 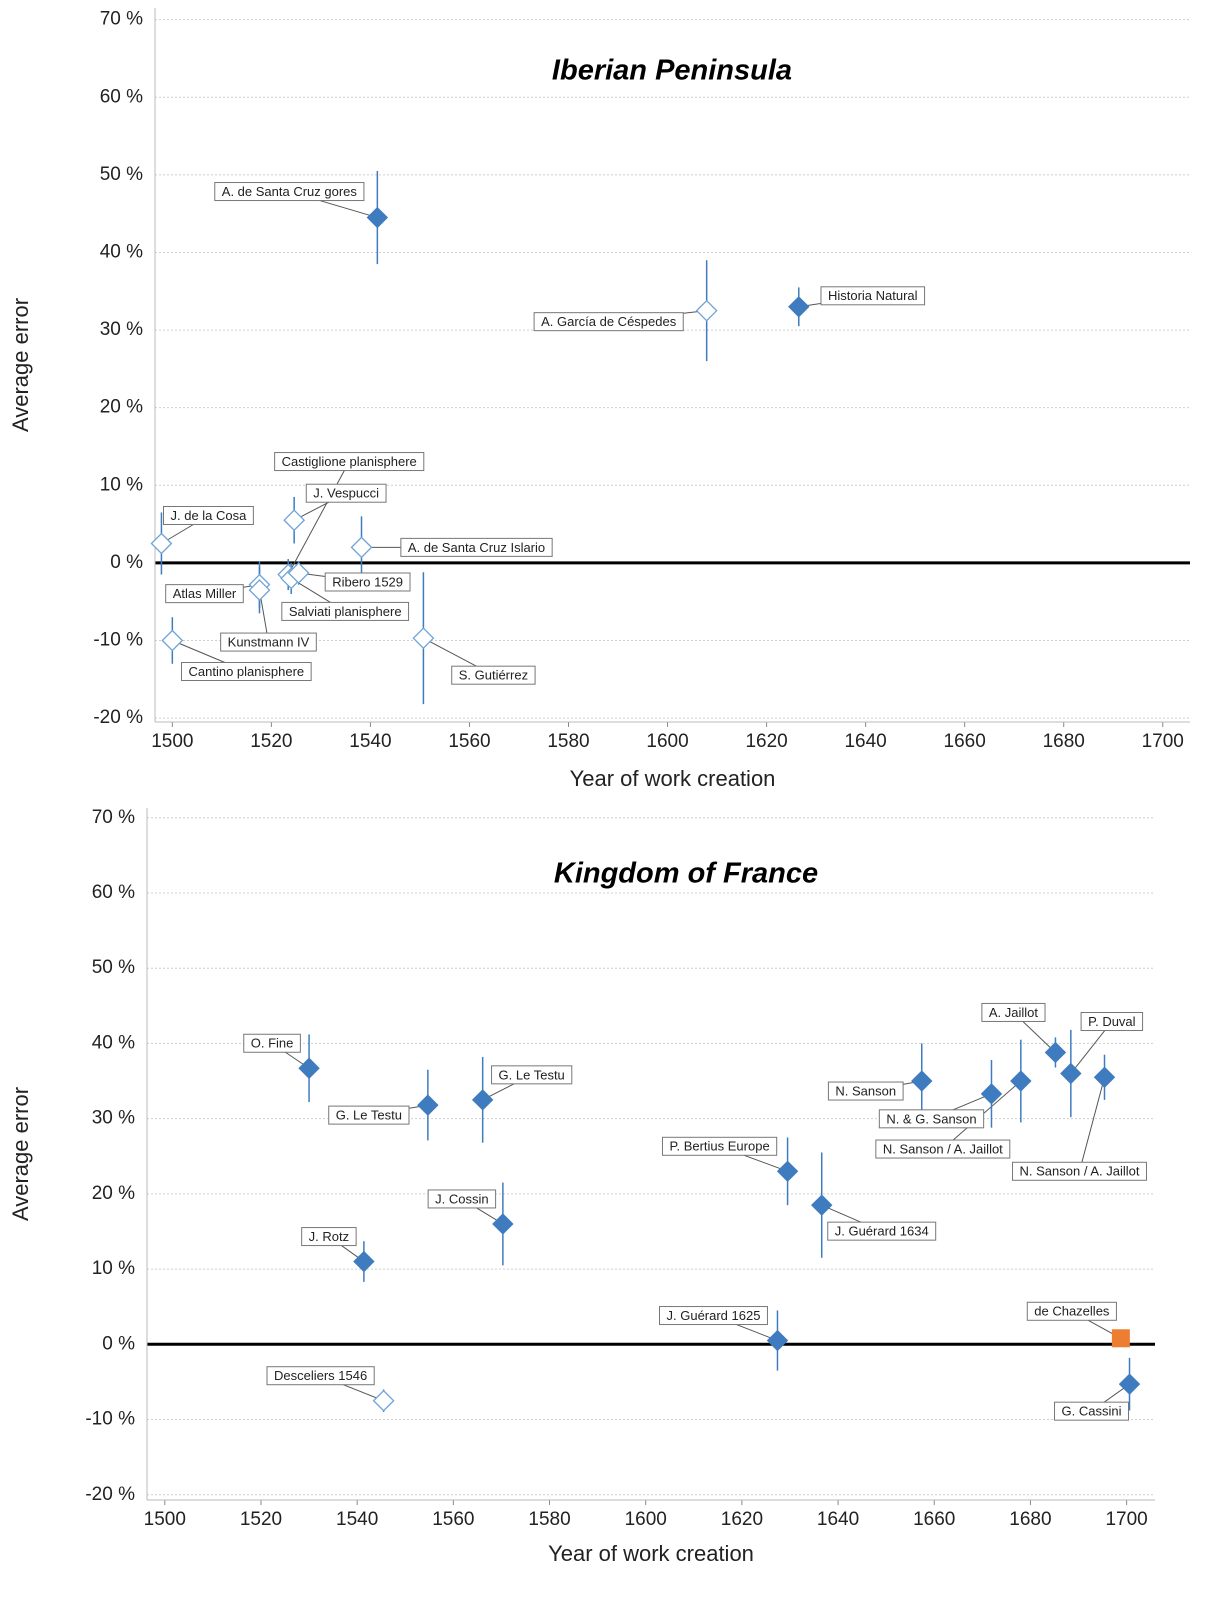 I want to click on point-label: N. Sanson, so click(x=865, y=1090).